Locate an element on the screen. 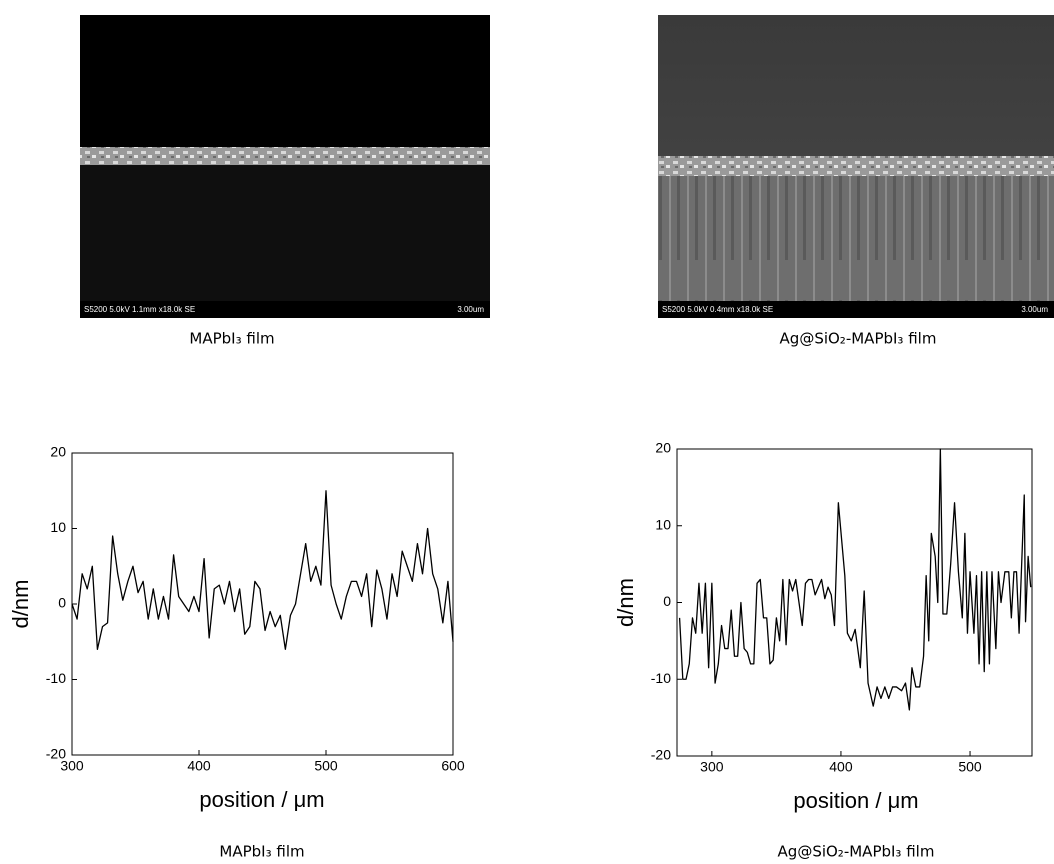 Image resolution: width=1054 pixels, height=864 pixels. sem-info: S5200 5.0kV 0.4mm x18.0k SE is located at coordinates (717, 309).